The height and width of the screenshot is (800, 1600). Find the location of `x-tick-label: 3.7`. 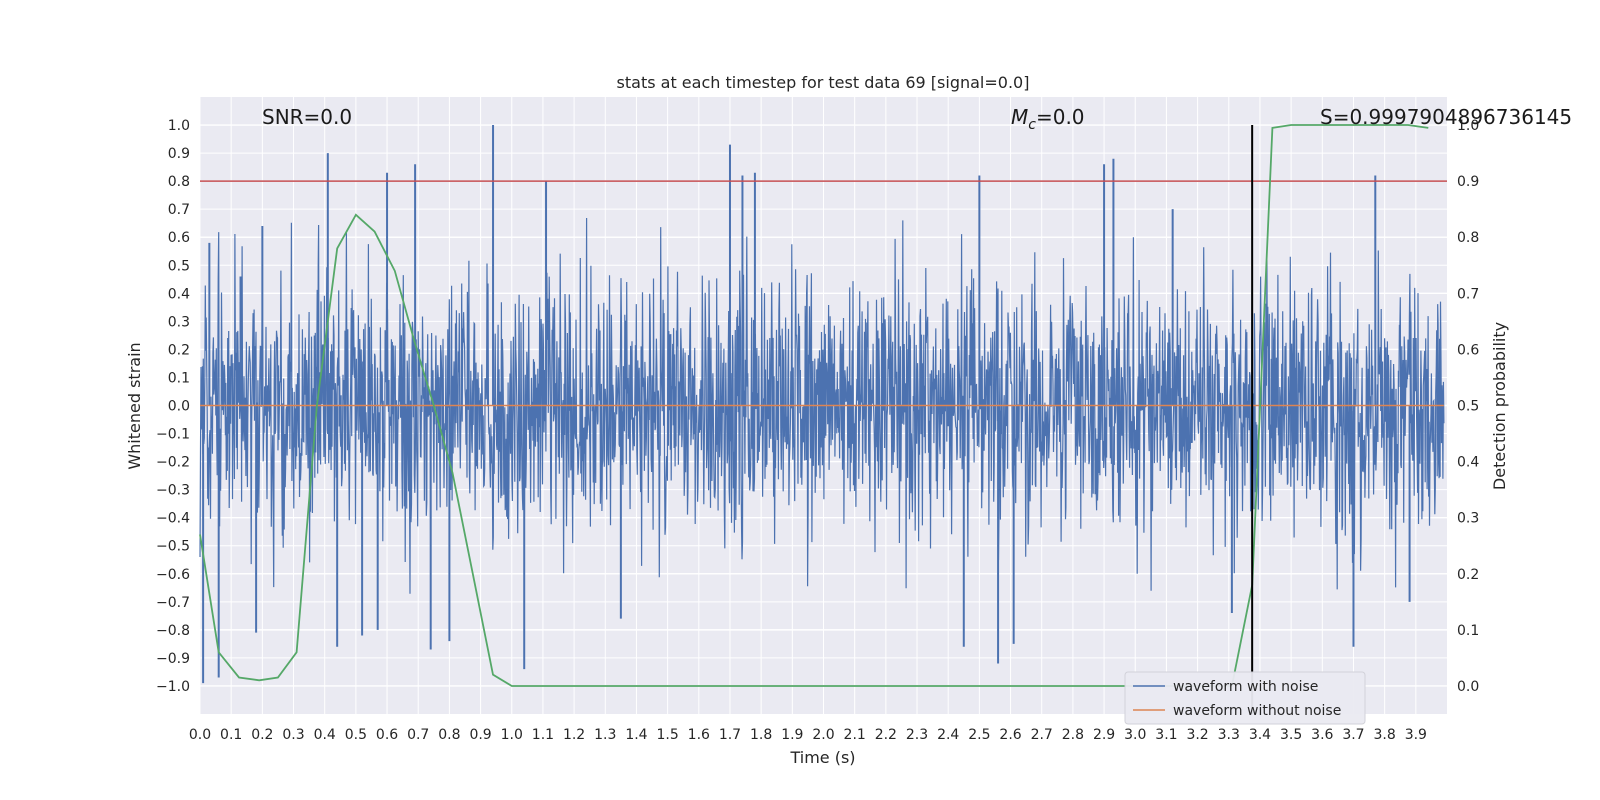

x-tick-label: 3.7 is located at coordinates (1353, 735).